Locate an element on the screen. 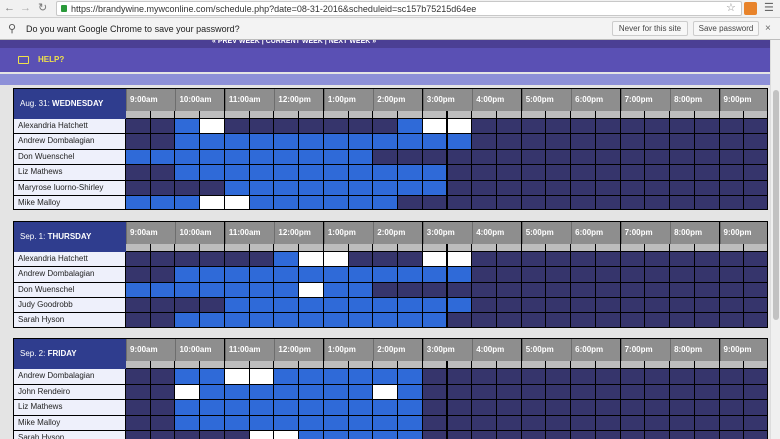 This screenshot has height=439, width=780. back-button: ← is located at coordinates (9, 8).